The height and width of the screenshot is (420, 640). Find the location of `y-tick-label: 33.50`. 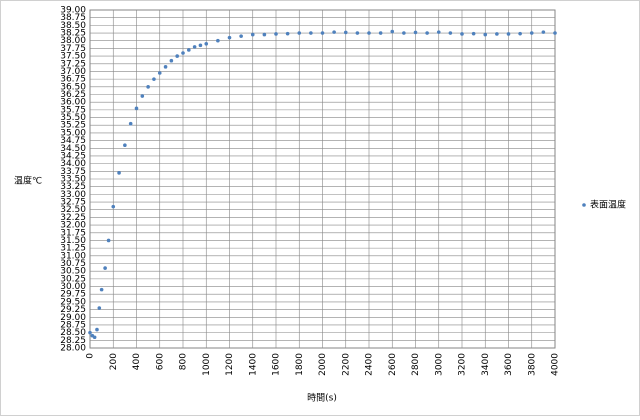

y-tick-label: 33.50 is located at coordinates (73, 180).